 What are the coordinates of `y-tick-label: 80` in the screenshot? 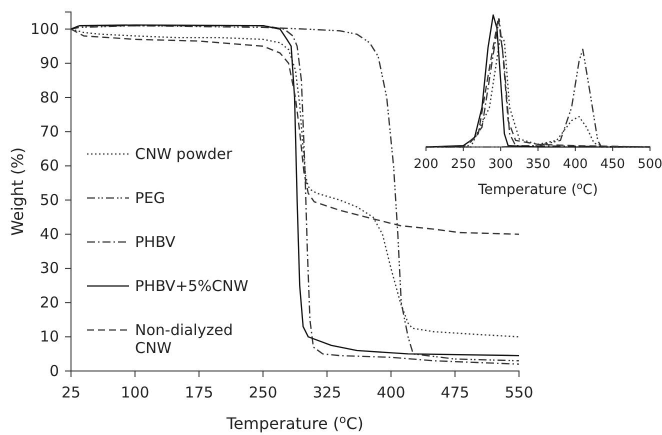 It's located at (49, 97).